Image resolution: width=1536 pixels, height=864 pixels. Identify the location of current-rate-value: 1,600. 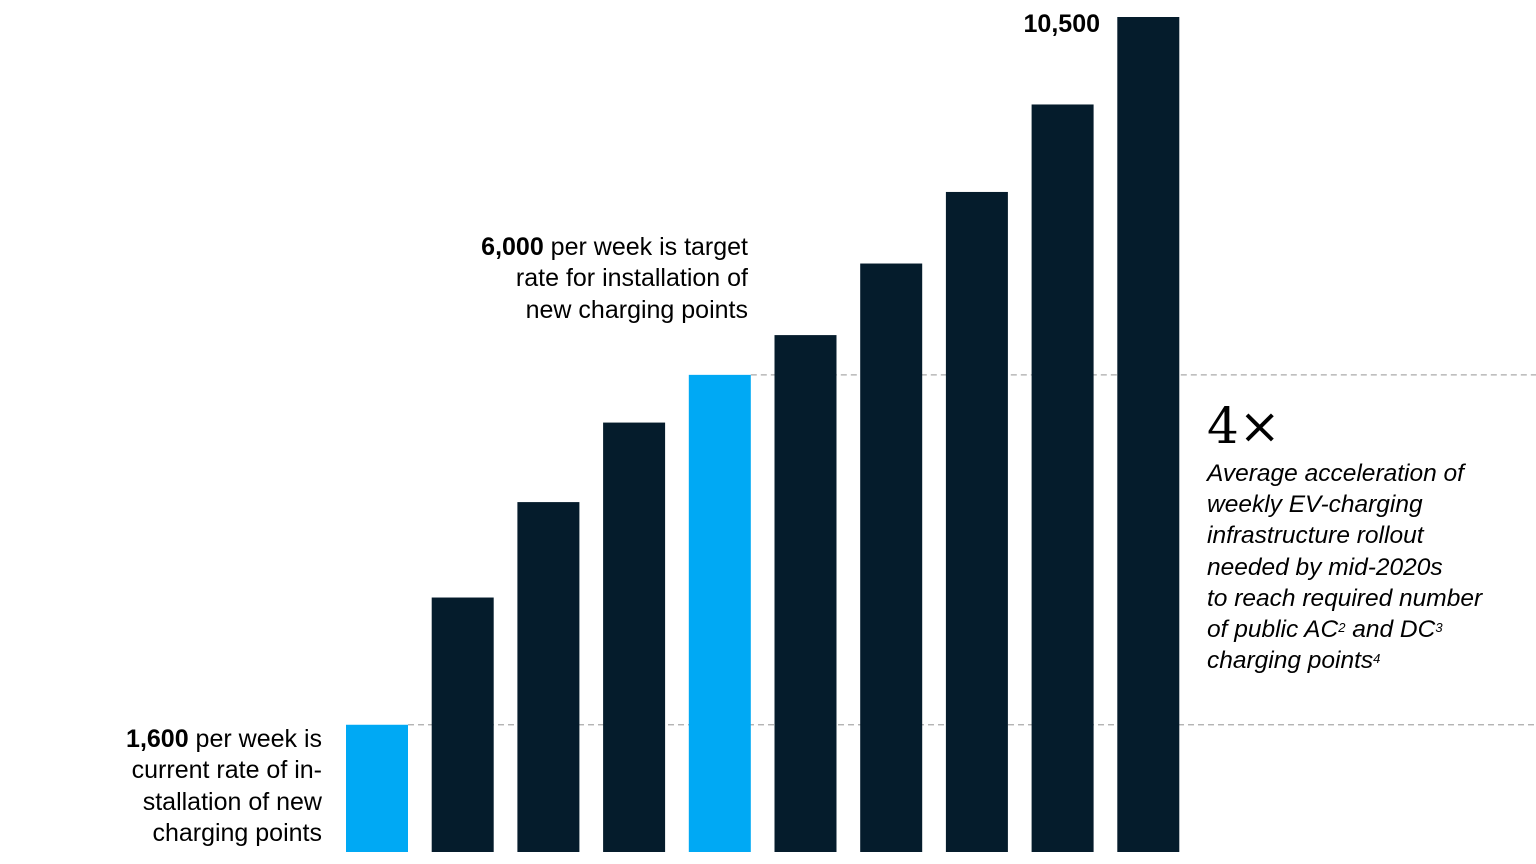
(157, 739).